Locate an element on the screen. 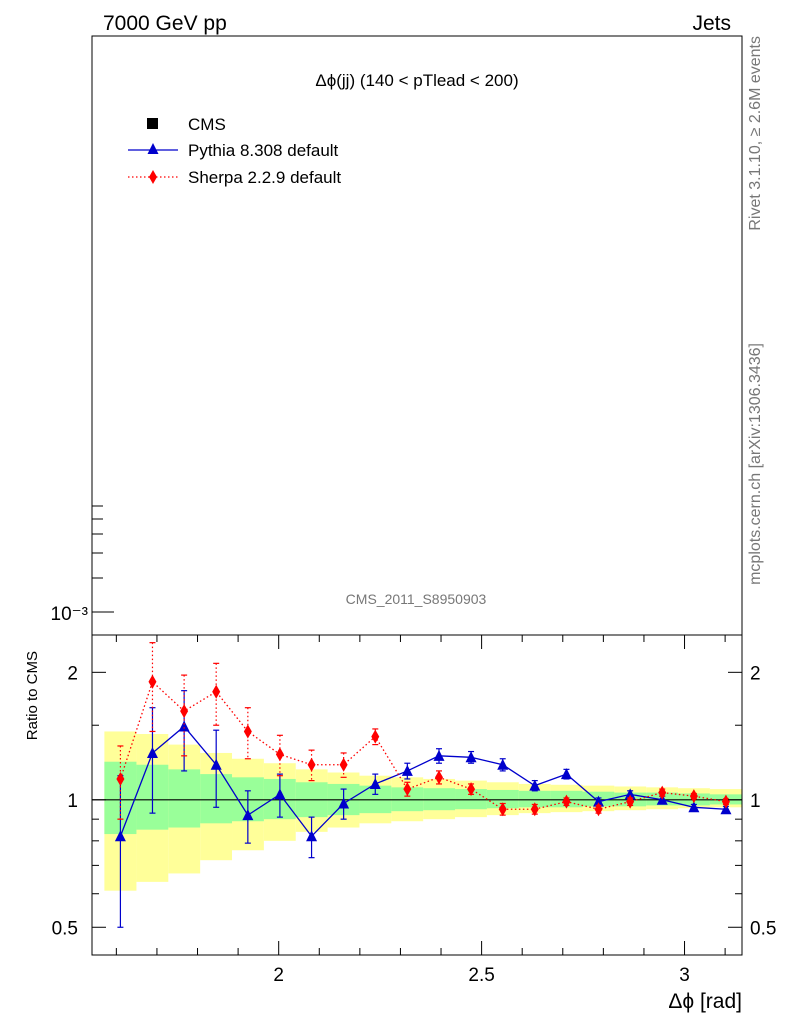 This screenshot has height=1024, width=786. rivet-label: Rivet 3.1.10, ≥ 2.6M events is located at coordinates (755, 133).